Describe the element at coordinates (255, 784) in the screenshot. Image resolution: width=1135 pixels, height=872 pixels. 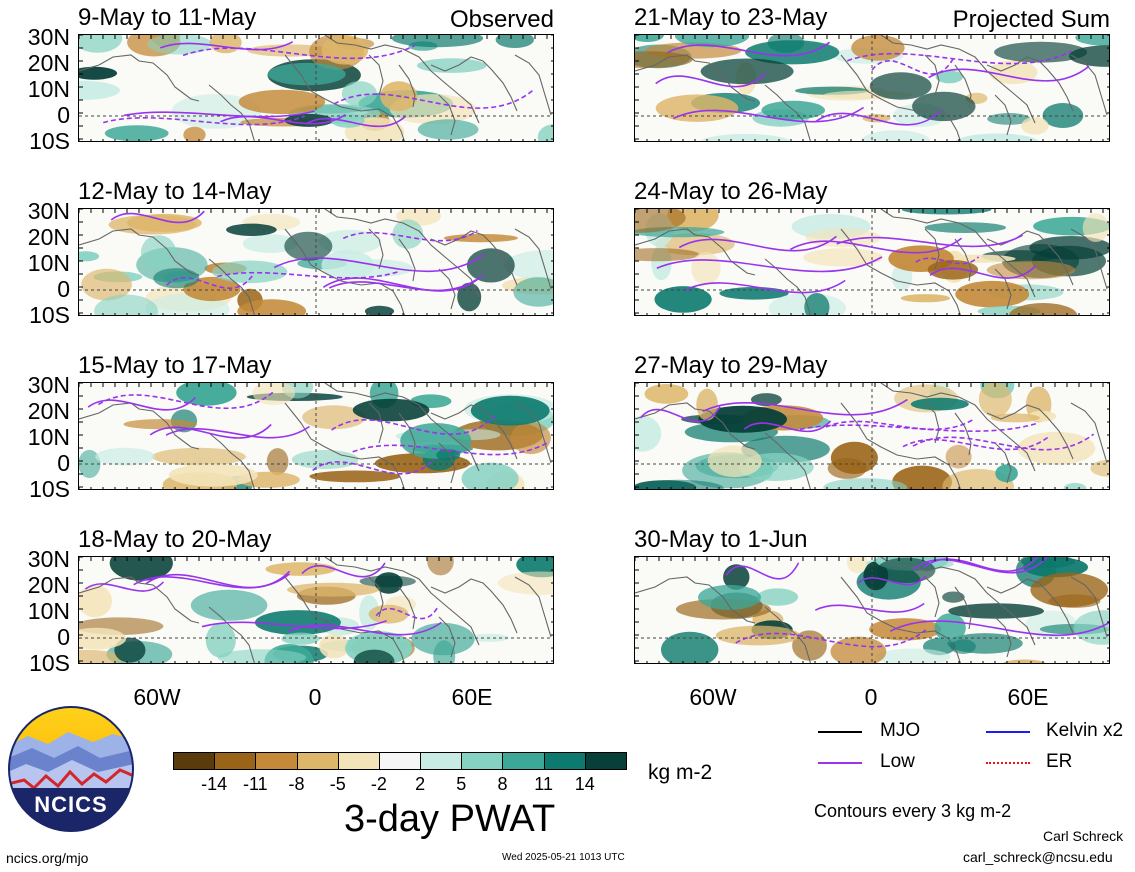
I see `colorbar-tick-label: -11` at that location.